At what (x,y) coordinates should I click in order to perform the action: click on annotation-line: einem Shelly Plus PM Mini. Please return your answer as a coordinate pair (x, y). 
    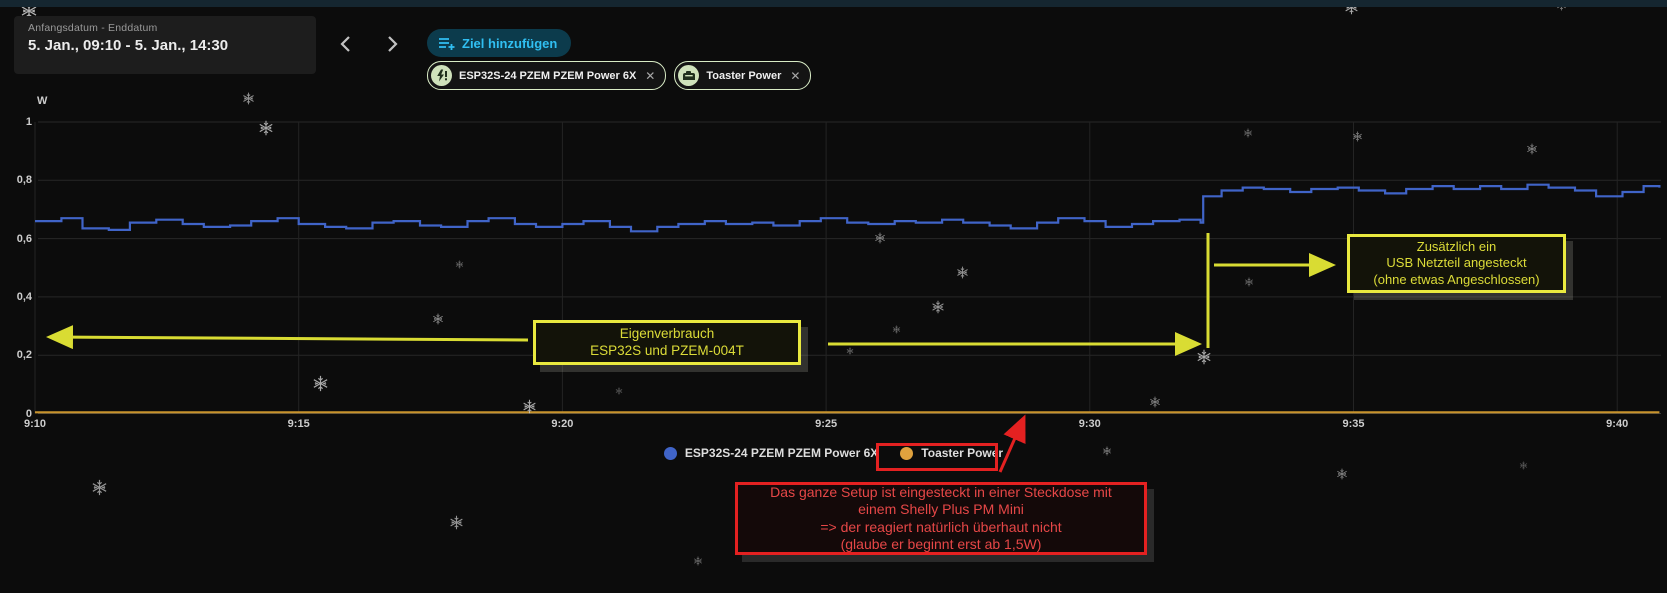
    Looking at the image, I should click on (941, 509).